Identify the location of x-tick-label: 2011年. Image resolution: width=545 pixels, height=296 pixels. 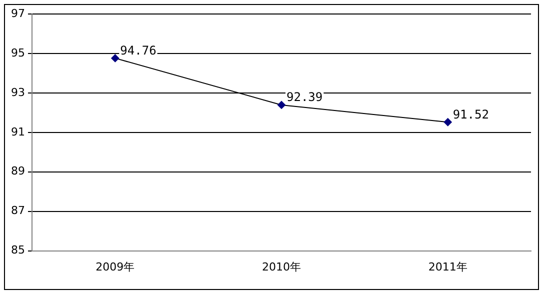
(448, 267).